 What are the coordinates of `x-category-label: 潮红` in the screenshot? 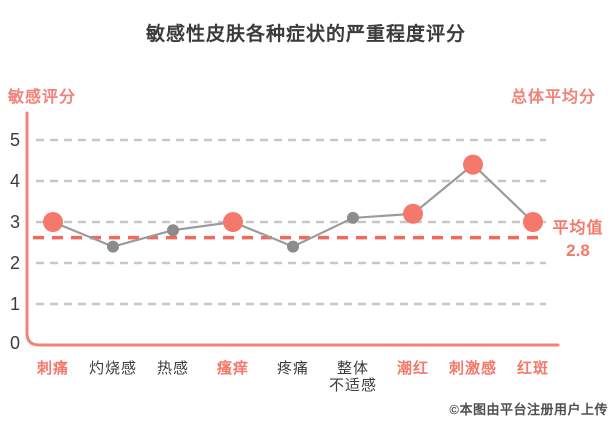 It's located at (413, 368).